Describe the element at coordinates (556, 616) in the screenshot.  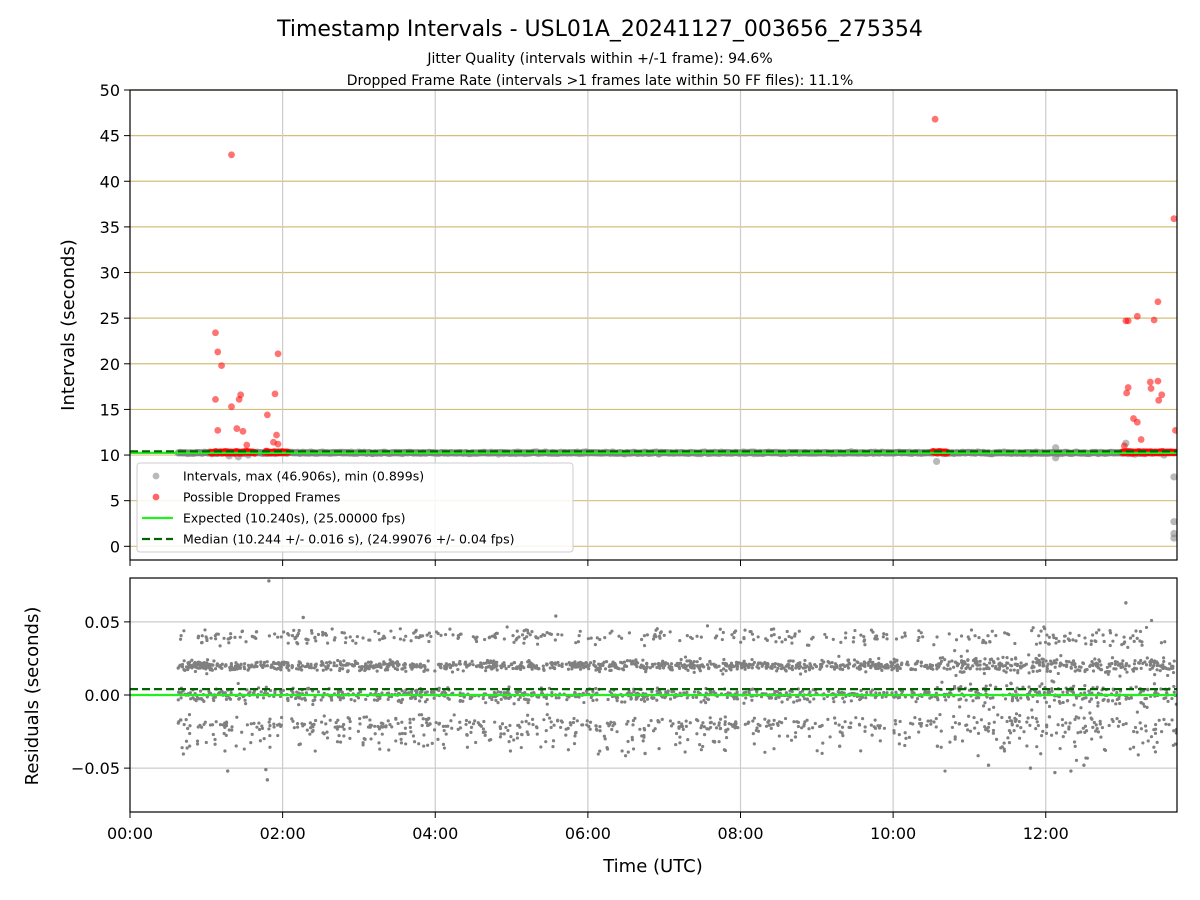
I see `residual-outlier-point` at that location.